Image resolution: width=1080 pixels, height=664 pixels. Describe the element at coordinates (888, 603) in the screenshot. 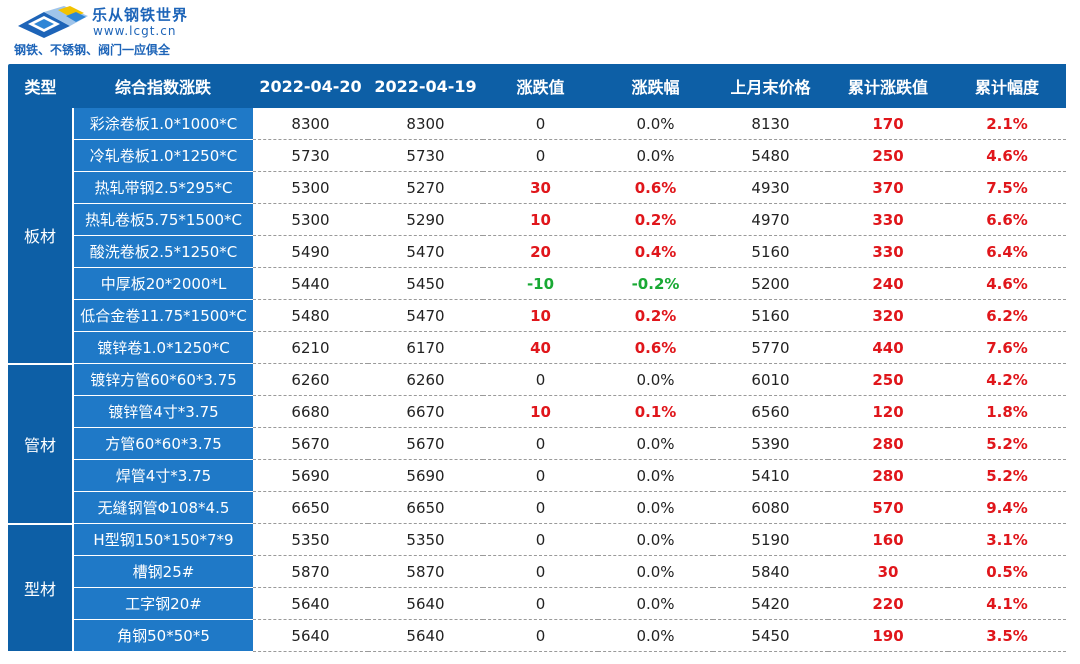

I see `cum-change: 220` at that location.